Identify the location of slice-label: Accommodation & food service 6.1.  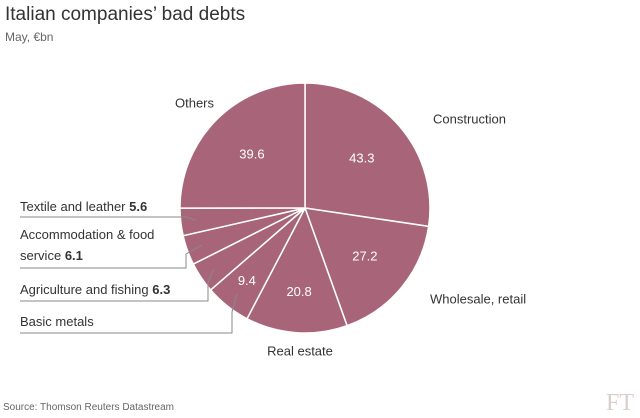
(92, 245).